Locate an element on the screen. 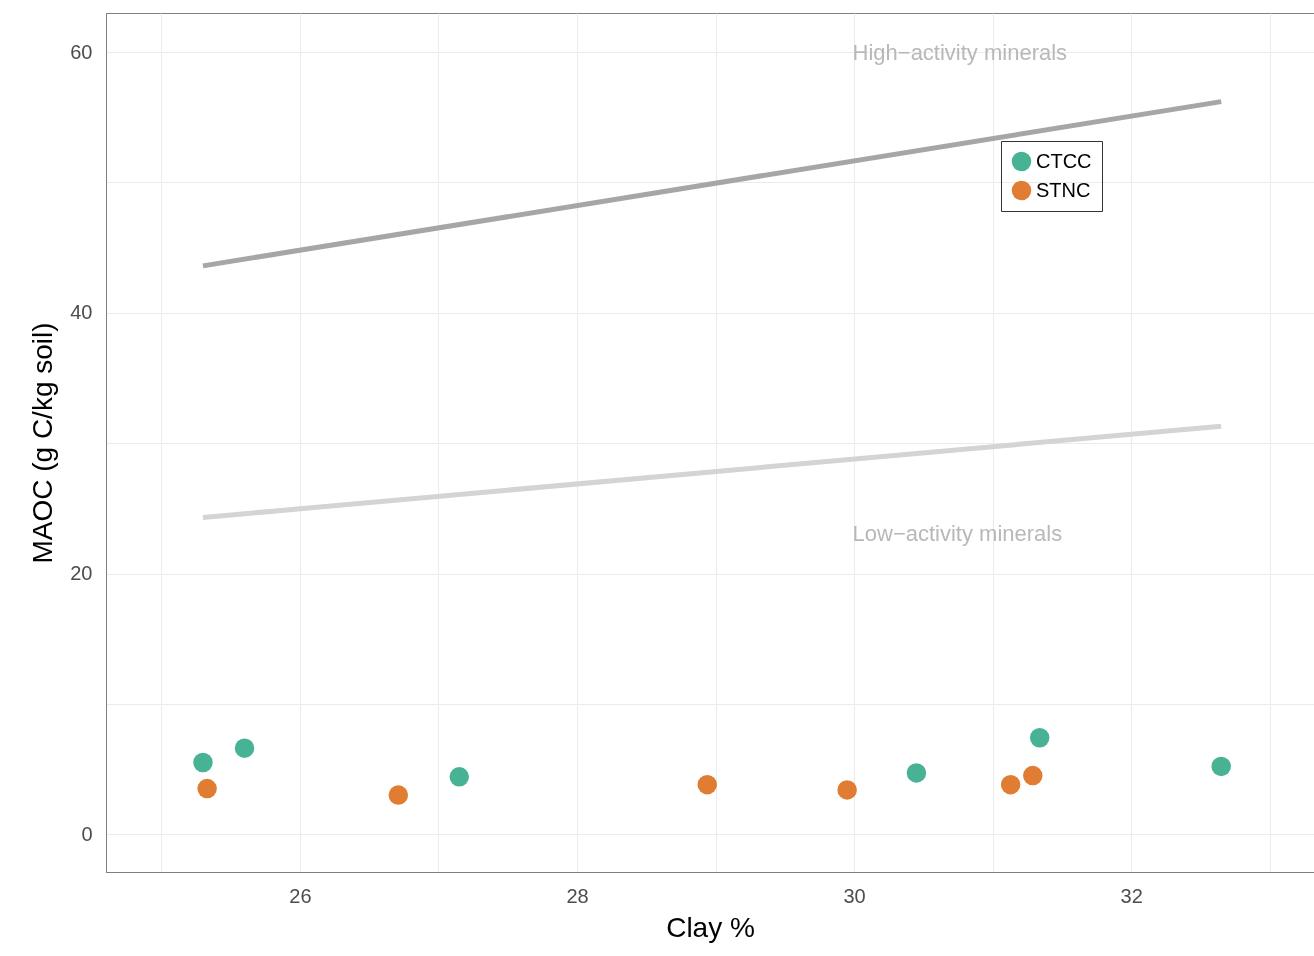 This screenshot has width=1314, height=956. x-tick-label: 30 is located at coordinates (854, 895).